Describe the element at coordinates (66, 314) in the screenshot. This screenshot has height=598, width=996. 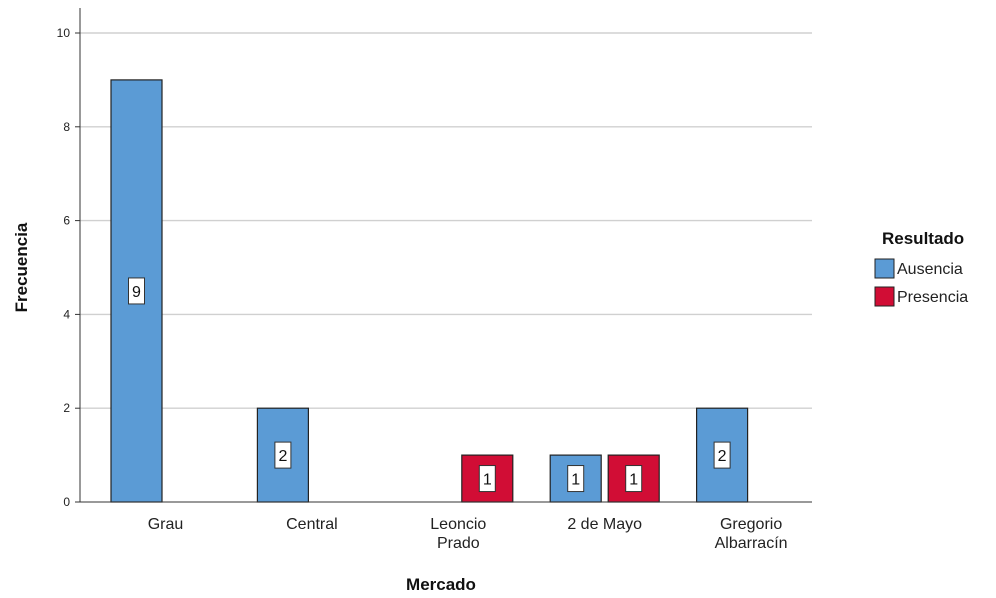
I see `y-tick-label: 4` at that location.